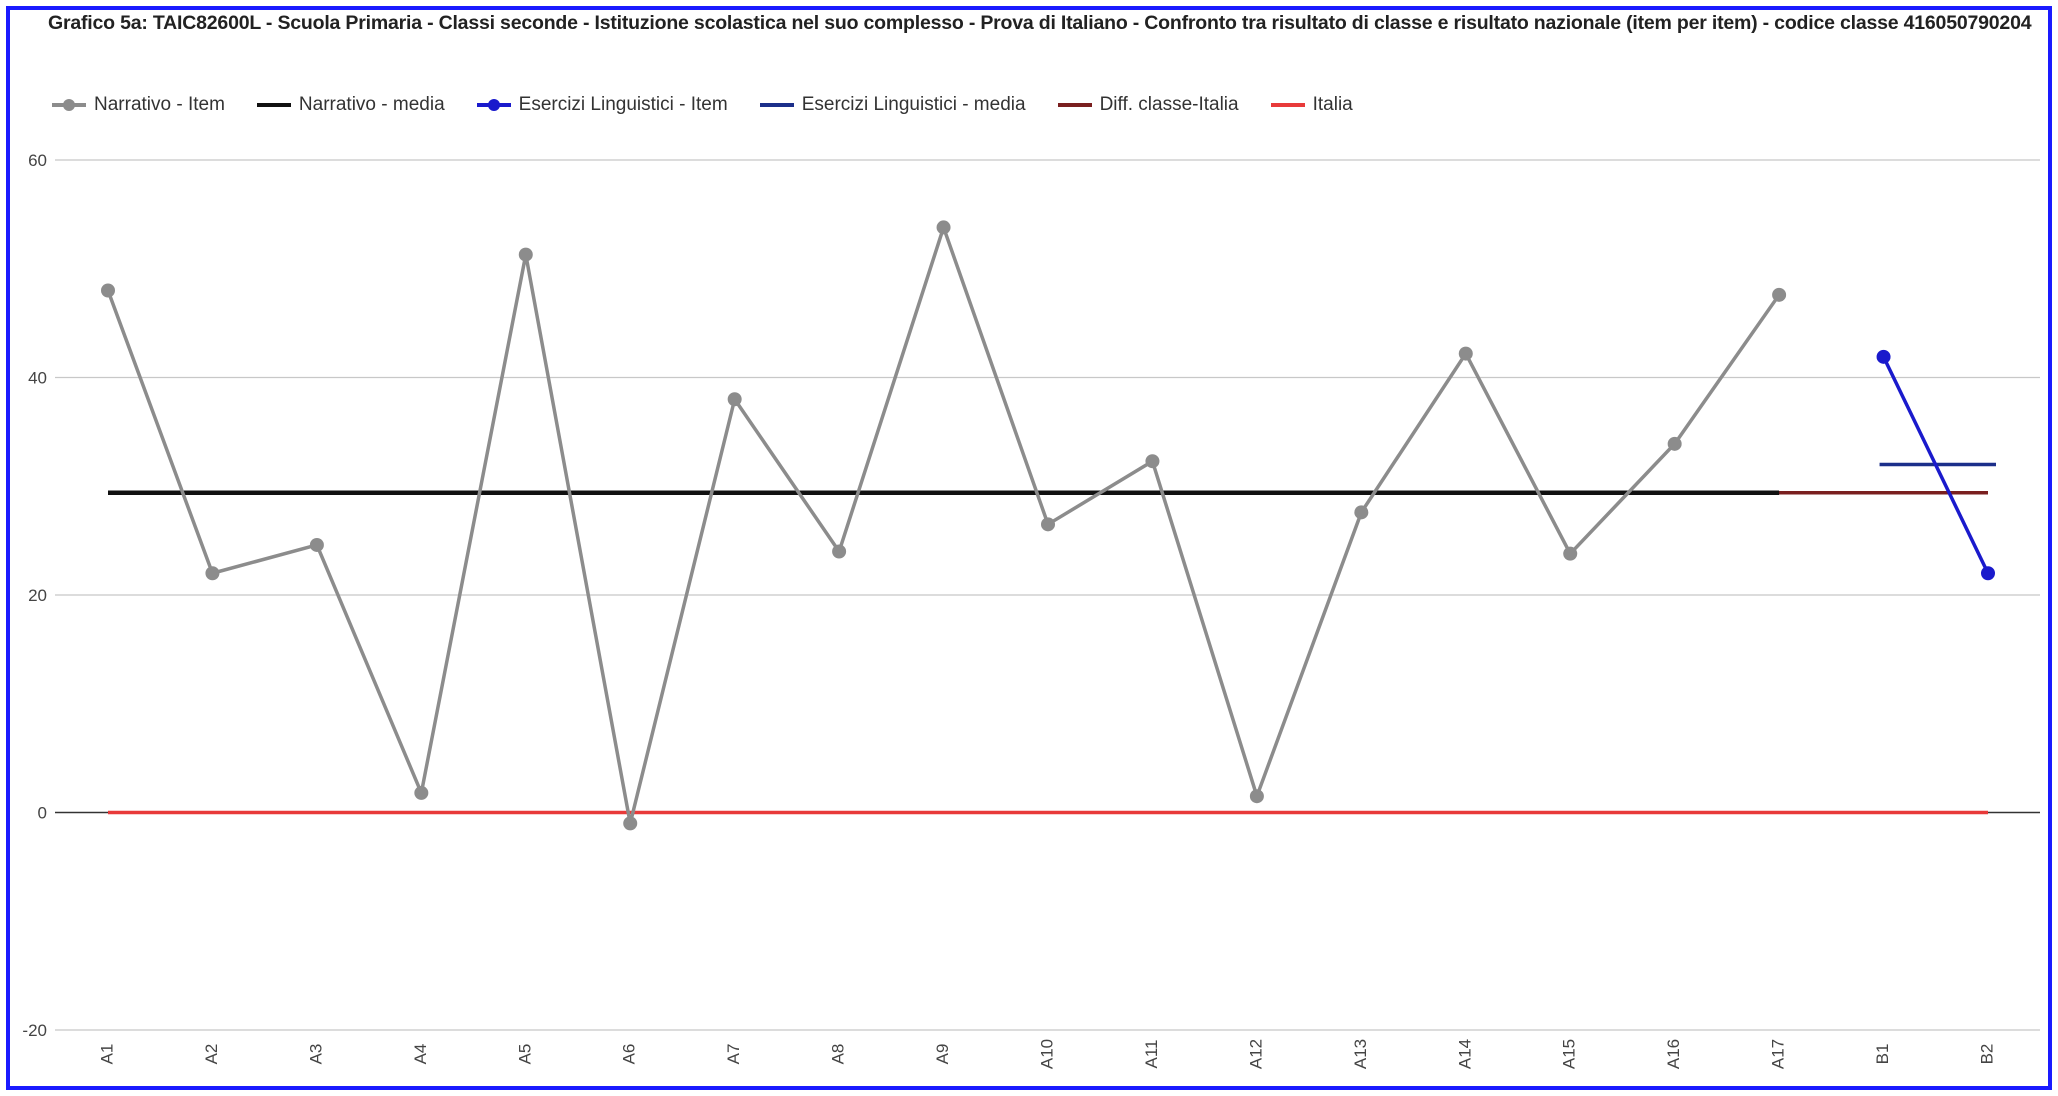 This screenshot has height=1096, width=2058. Describe the element at coordinates (1569, 1054) in the screenshot. I see `x-tick-label: A15` at that location.